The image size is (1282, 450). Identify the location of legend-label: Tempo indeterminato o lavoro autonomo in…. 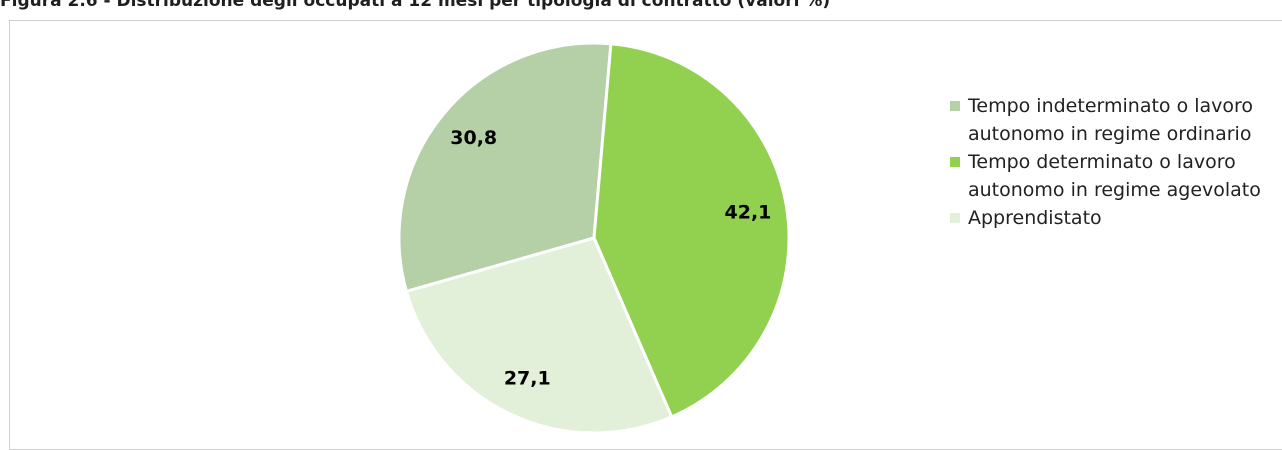
(1111, 120).